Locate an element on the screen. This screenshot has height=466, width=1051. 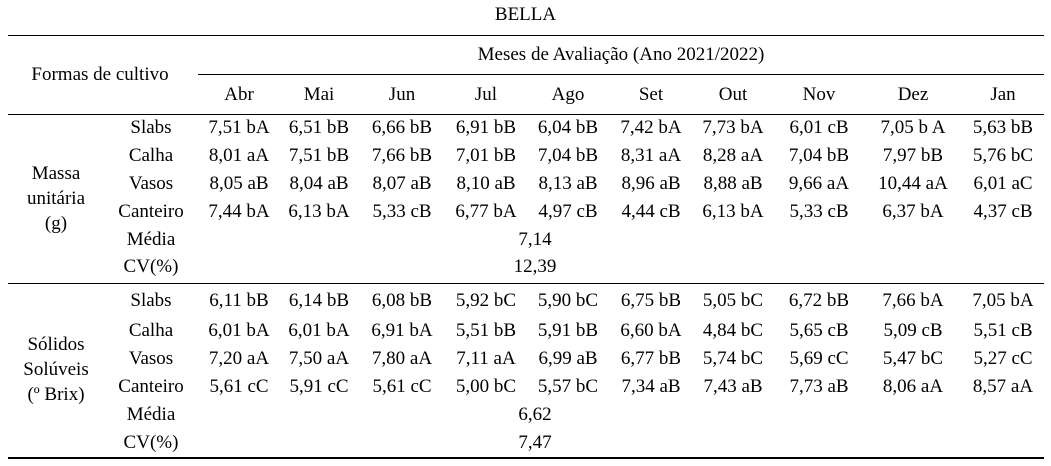
table-cell: 8,05 aB is located at coordinates (239, 183).